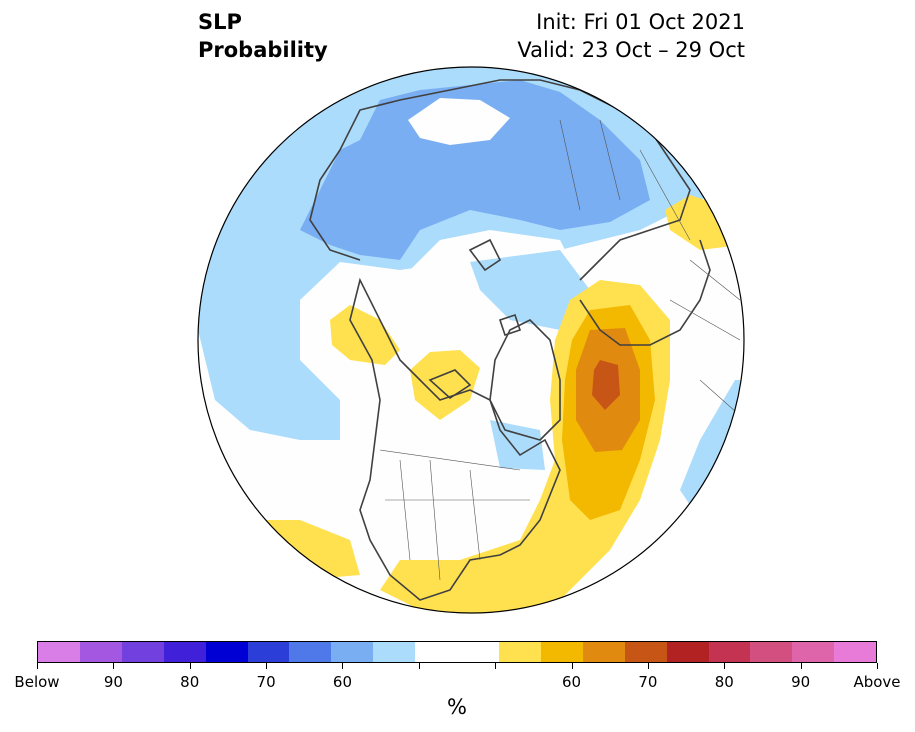 This screenshot has width=915, height=732. I want to click on colorbar-tick-label: Above, so click(877, 682).